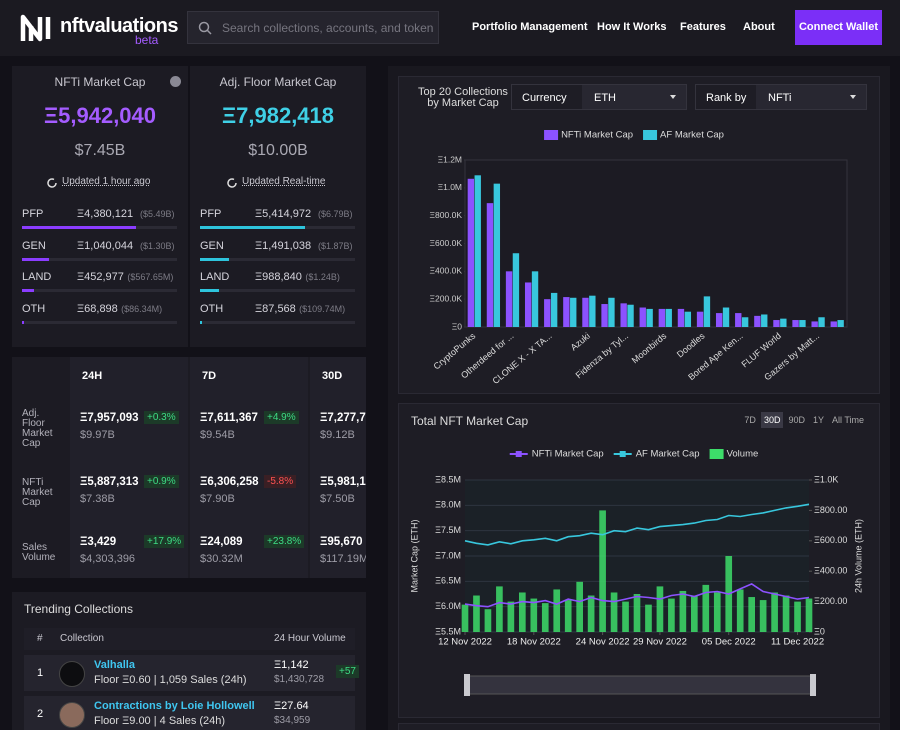 This screenshot has height=730, width=900. What do you see at coordinates (338, 467) in the screenshot?
I see `stats-column` at bounding box center [338, 467].